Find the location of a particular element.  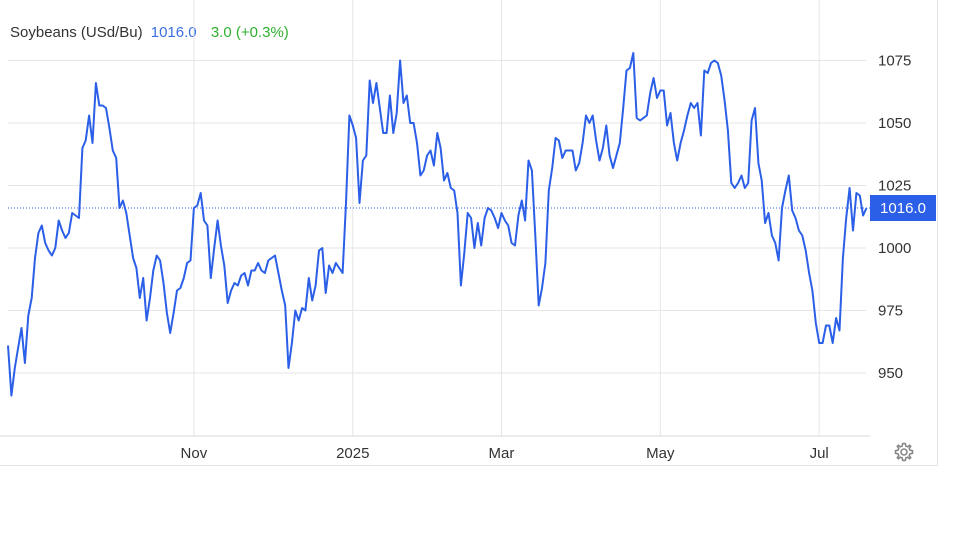

y-tick-label: 1000 is located at coordinates (894, 248).